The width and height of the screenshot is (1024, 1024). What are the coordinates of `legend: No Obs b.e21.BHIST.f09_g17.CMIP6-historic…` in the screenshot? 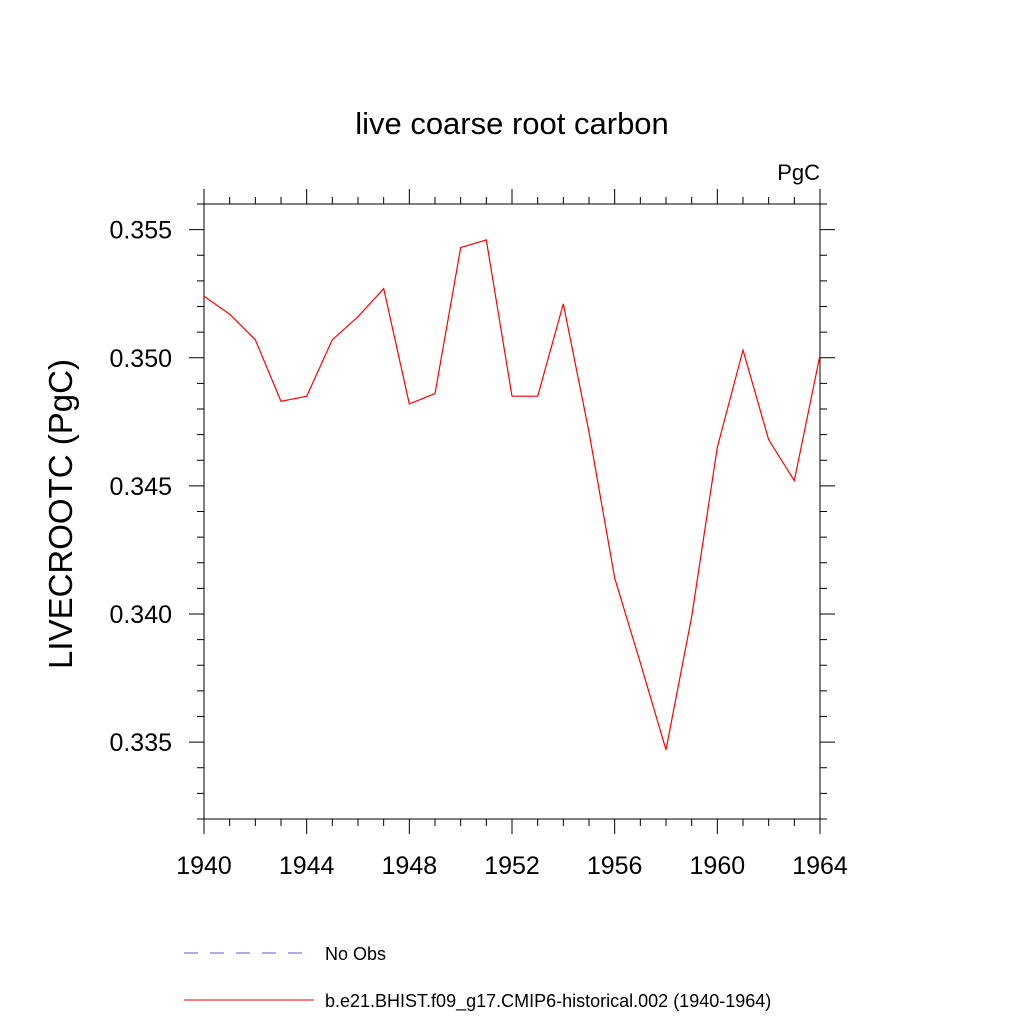 It's located at (477, 978).